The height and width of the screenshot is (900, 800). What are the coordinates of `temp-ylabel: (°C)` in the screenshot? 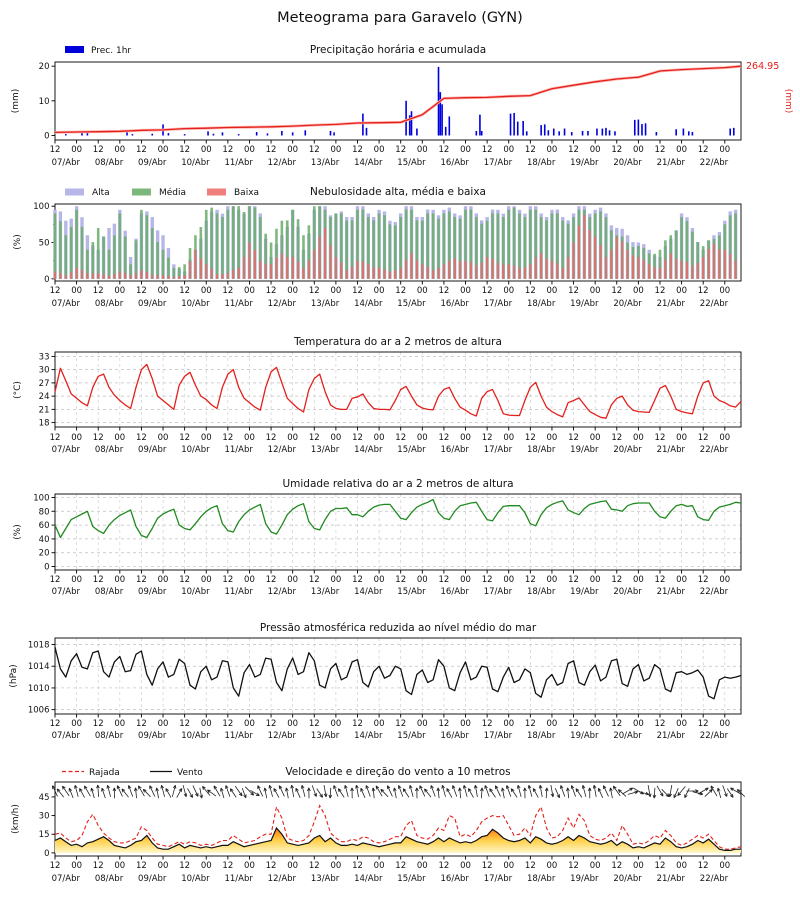 It's located at (18, 390).